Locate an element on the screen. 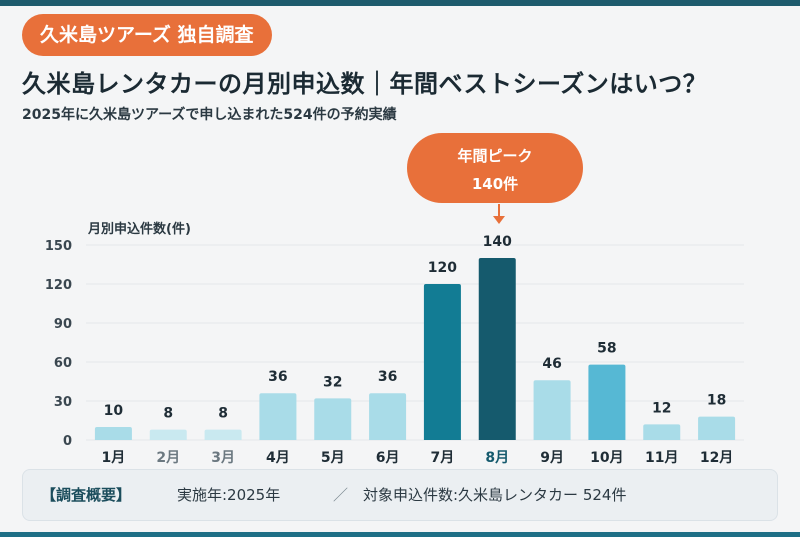 The image size is (800, 537). data-label: 32 is located at coordinates (332, 382).